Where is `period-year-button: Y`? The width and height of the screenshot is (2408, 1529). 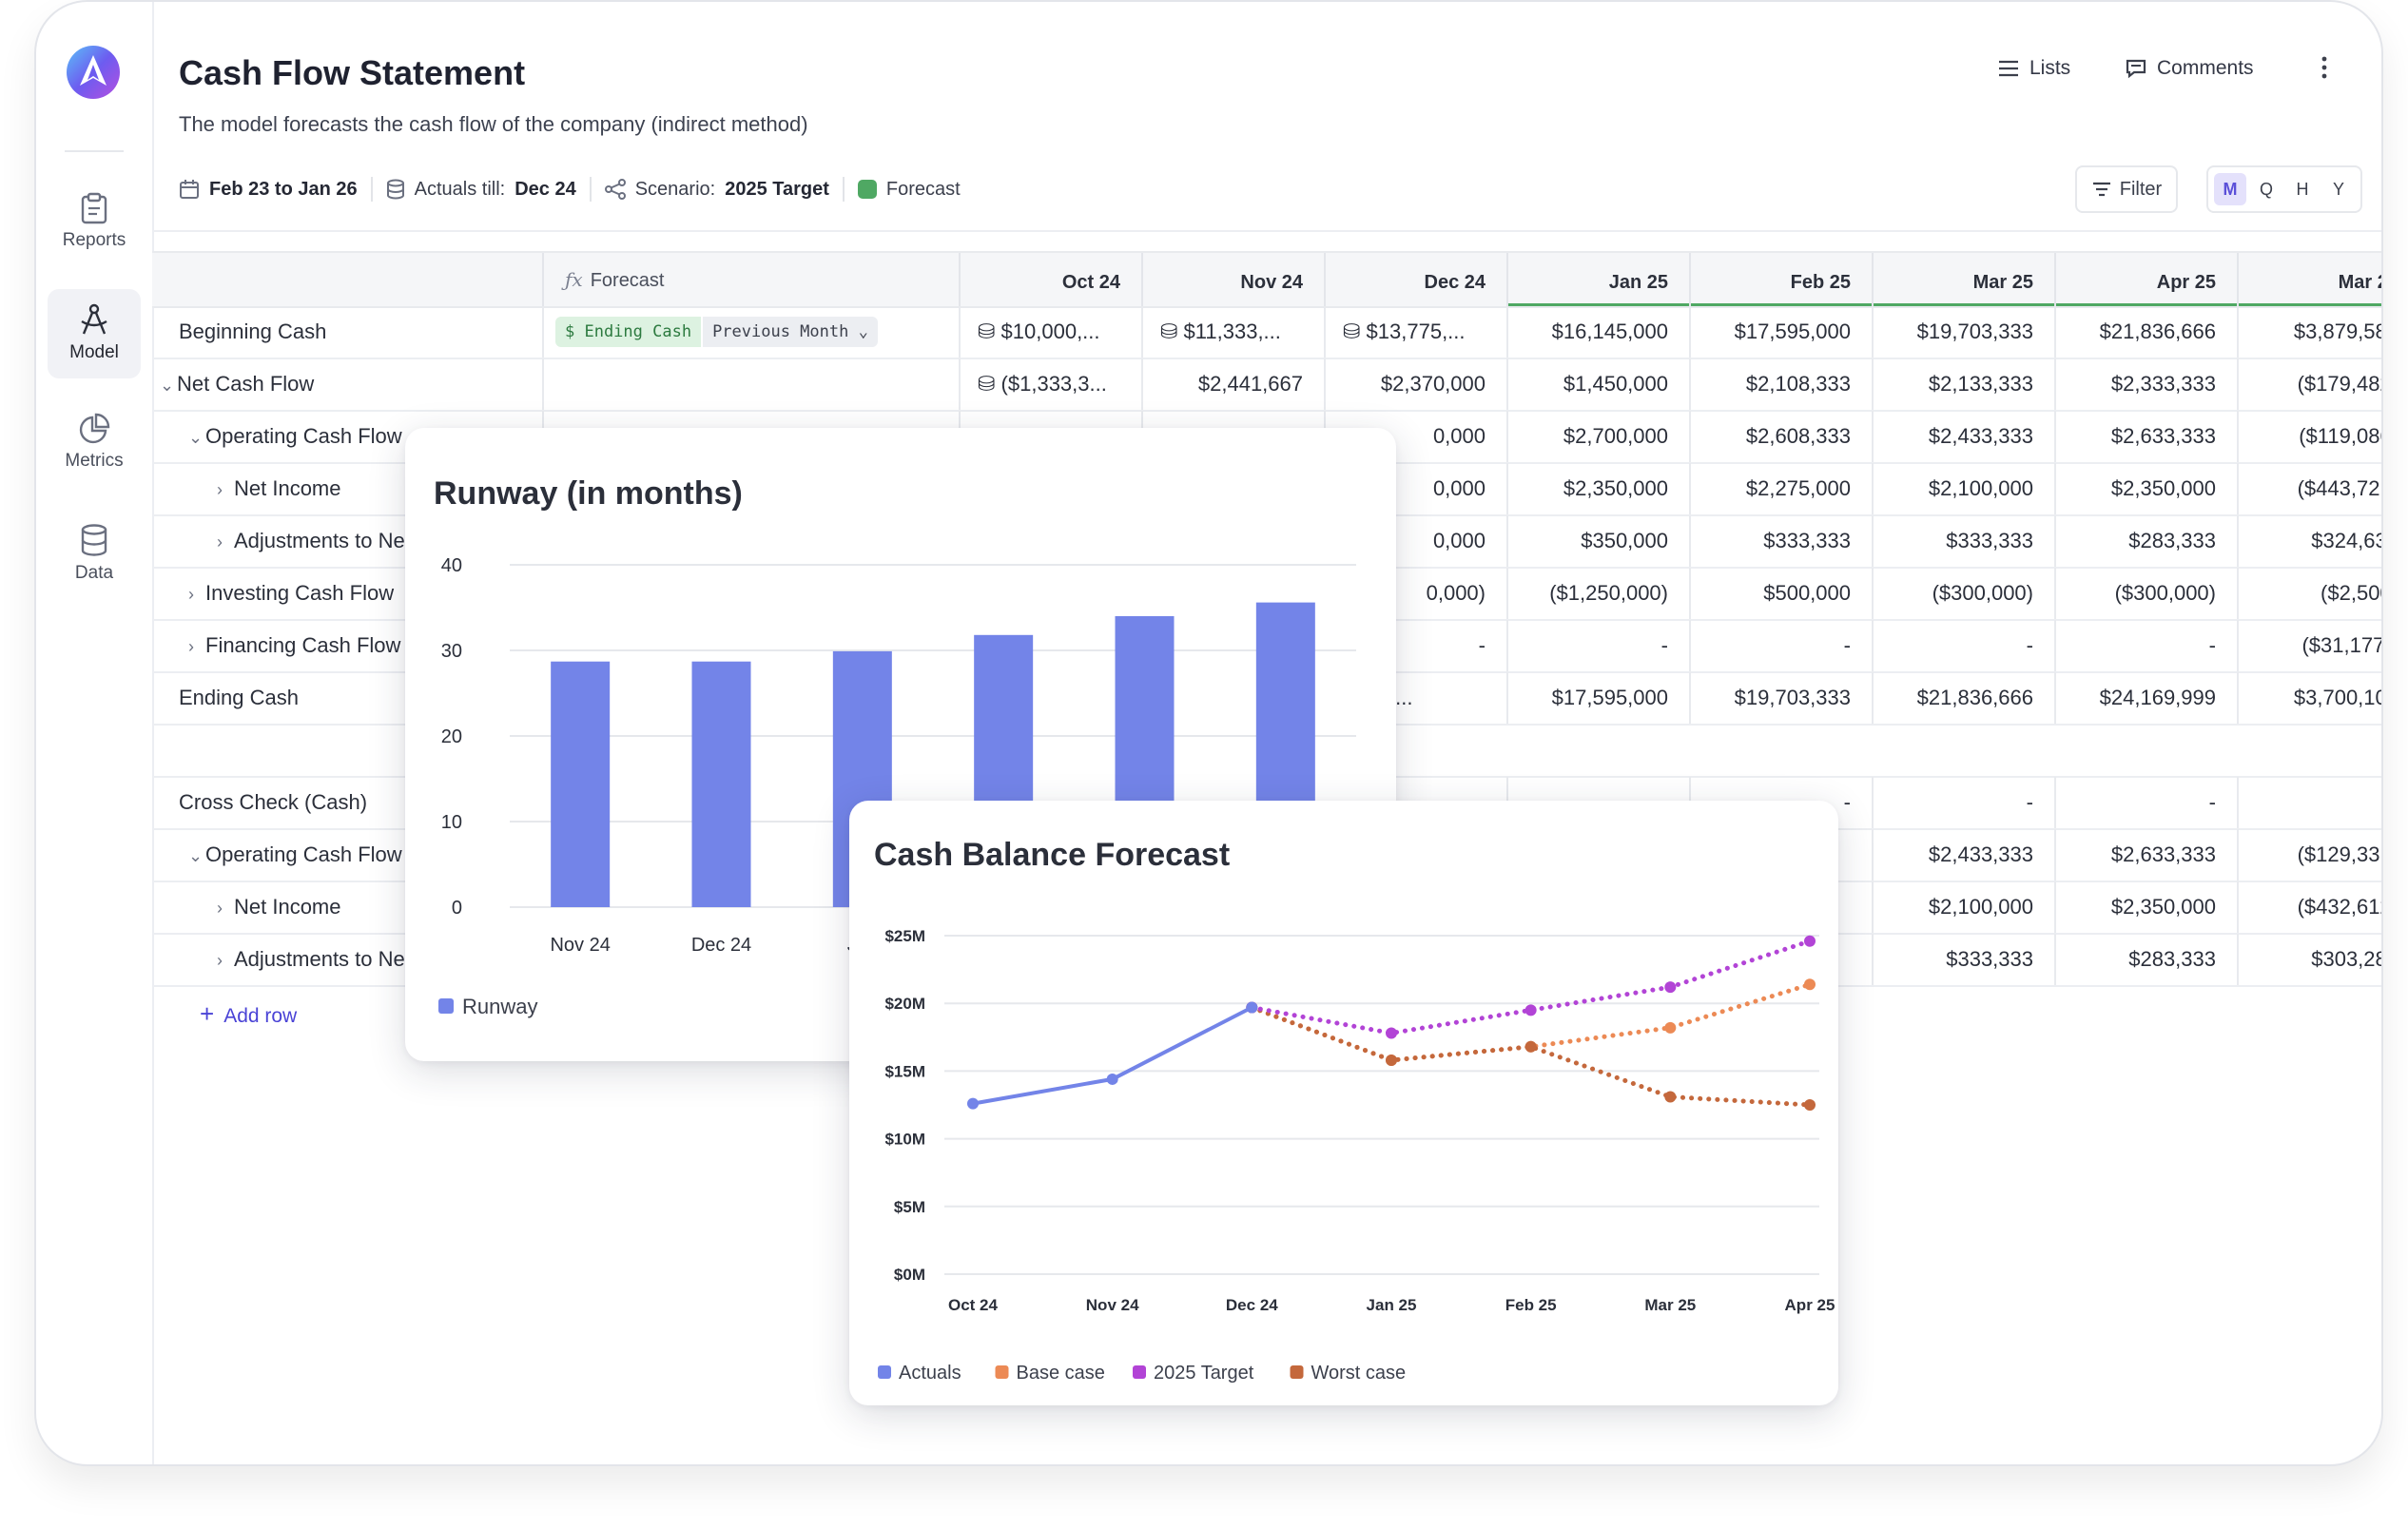
period-year-button: Y is located at coordinates (2338, 189).